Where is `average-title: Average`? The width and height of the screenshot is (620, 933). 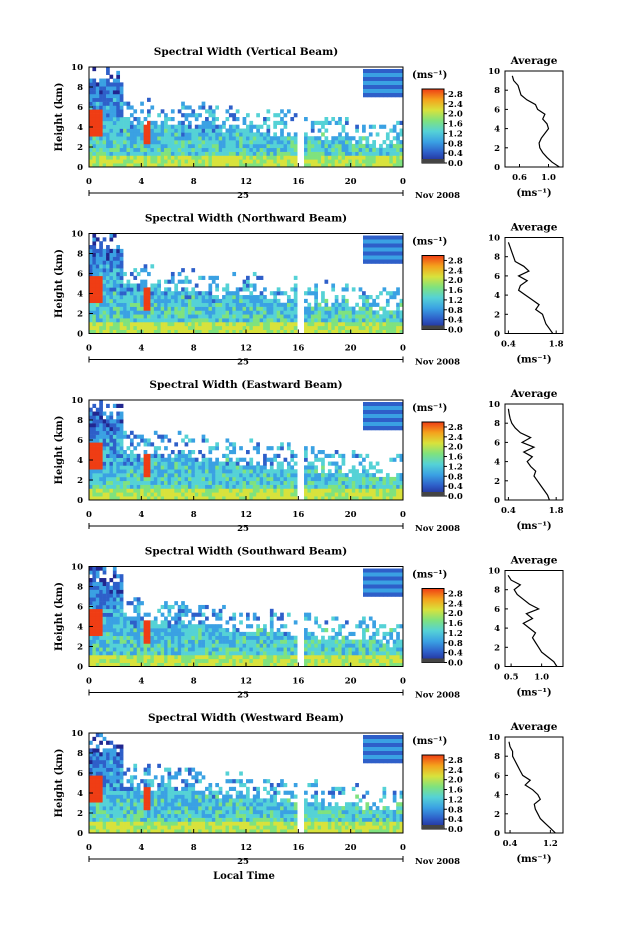
average-title: Average is located at coordinates (534, 394).